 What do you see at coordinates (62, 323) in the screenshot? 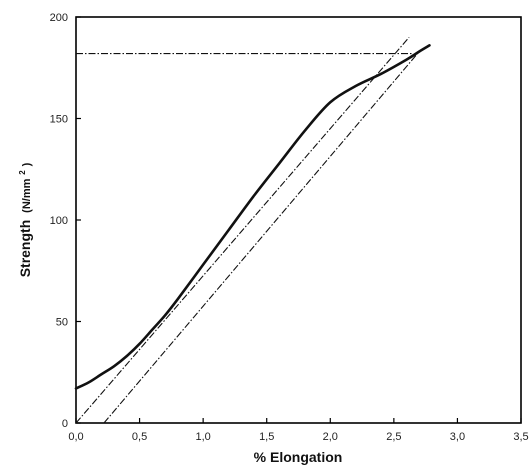
I see `y-tick-label-1: 50` at bounding box center [62, 323].